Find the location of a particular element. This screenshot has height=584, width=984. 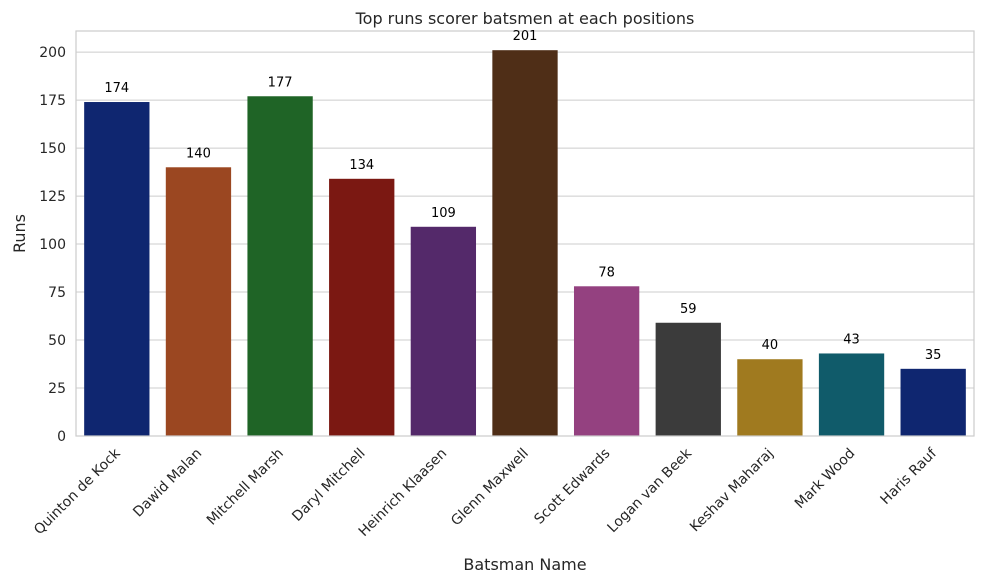

y-tick-label: 0 is located at coordinates (61, 437).